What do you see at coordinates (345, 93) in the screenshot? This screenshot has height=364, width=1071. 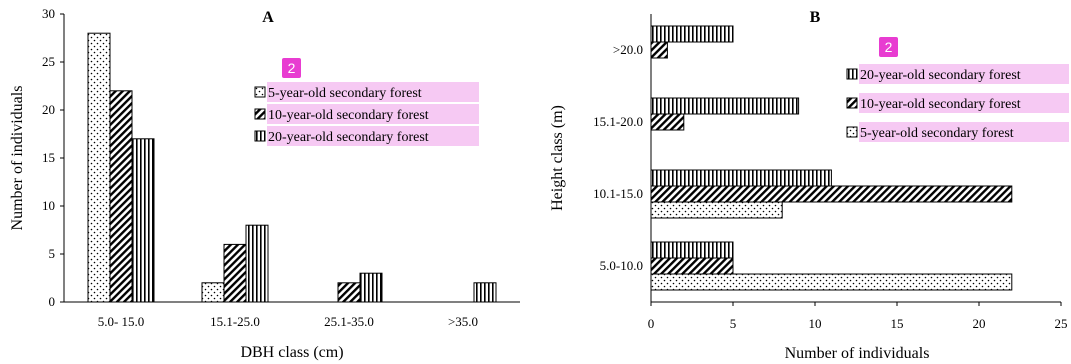 I see `panel-a-legend-label: 5-year-old secondary forest` at bounding box center [345, 93].